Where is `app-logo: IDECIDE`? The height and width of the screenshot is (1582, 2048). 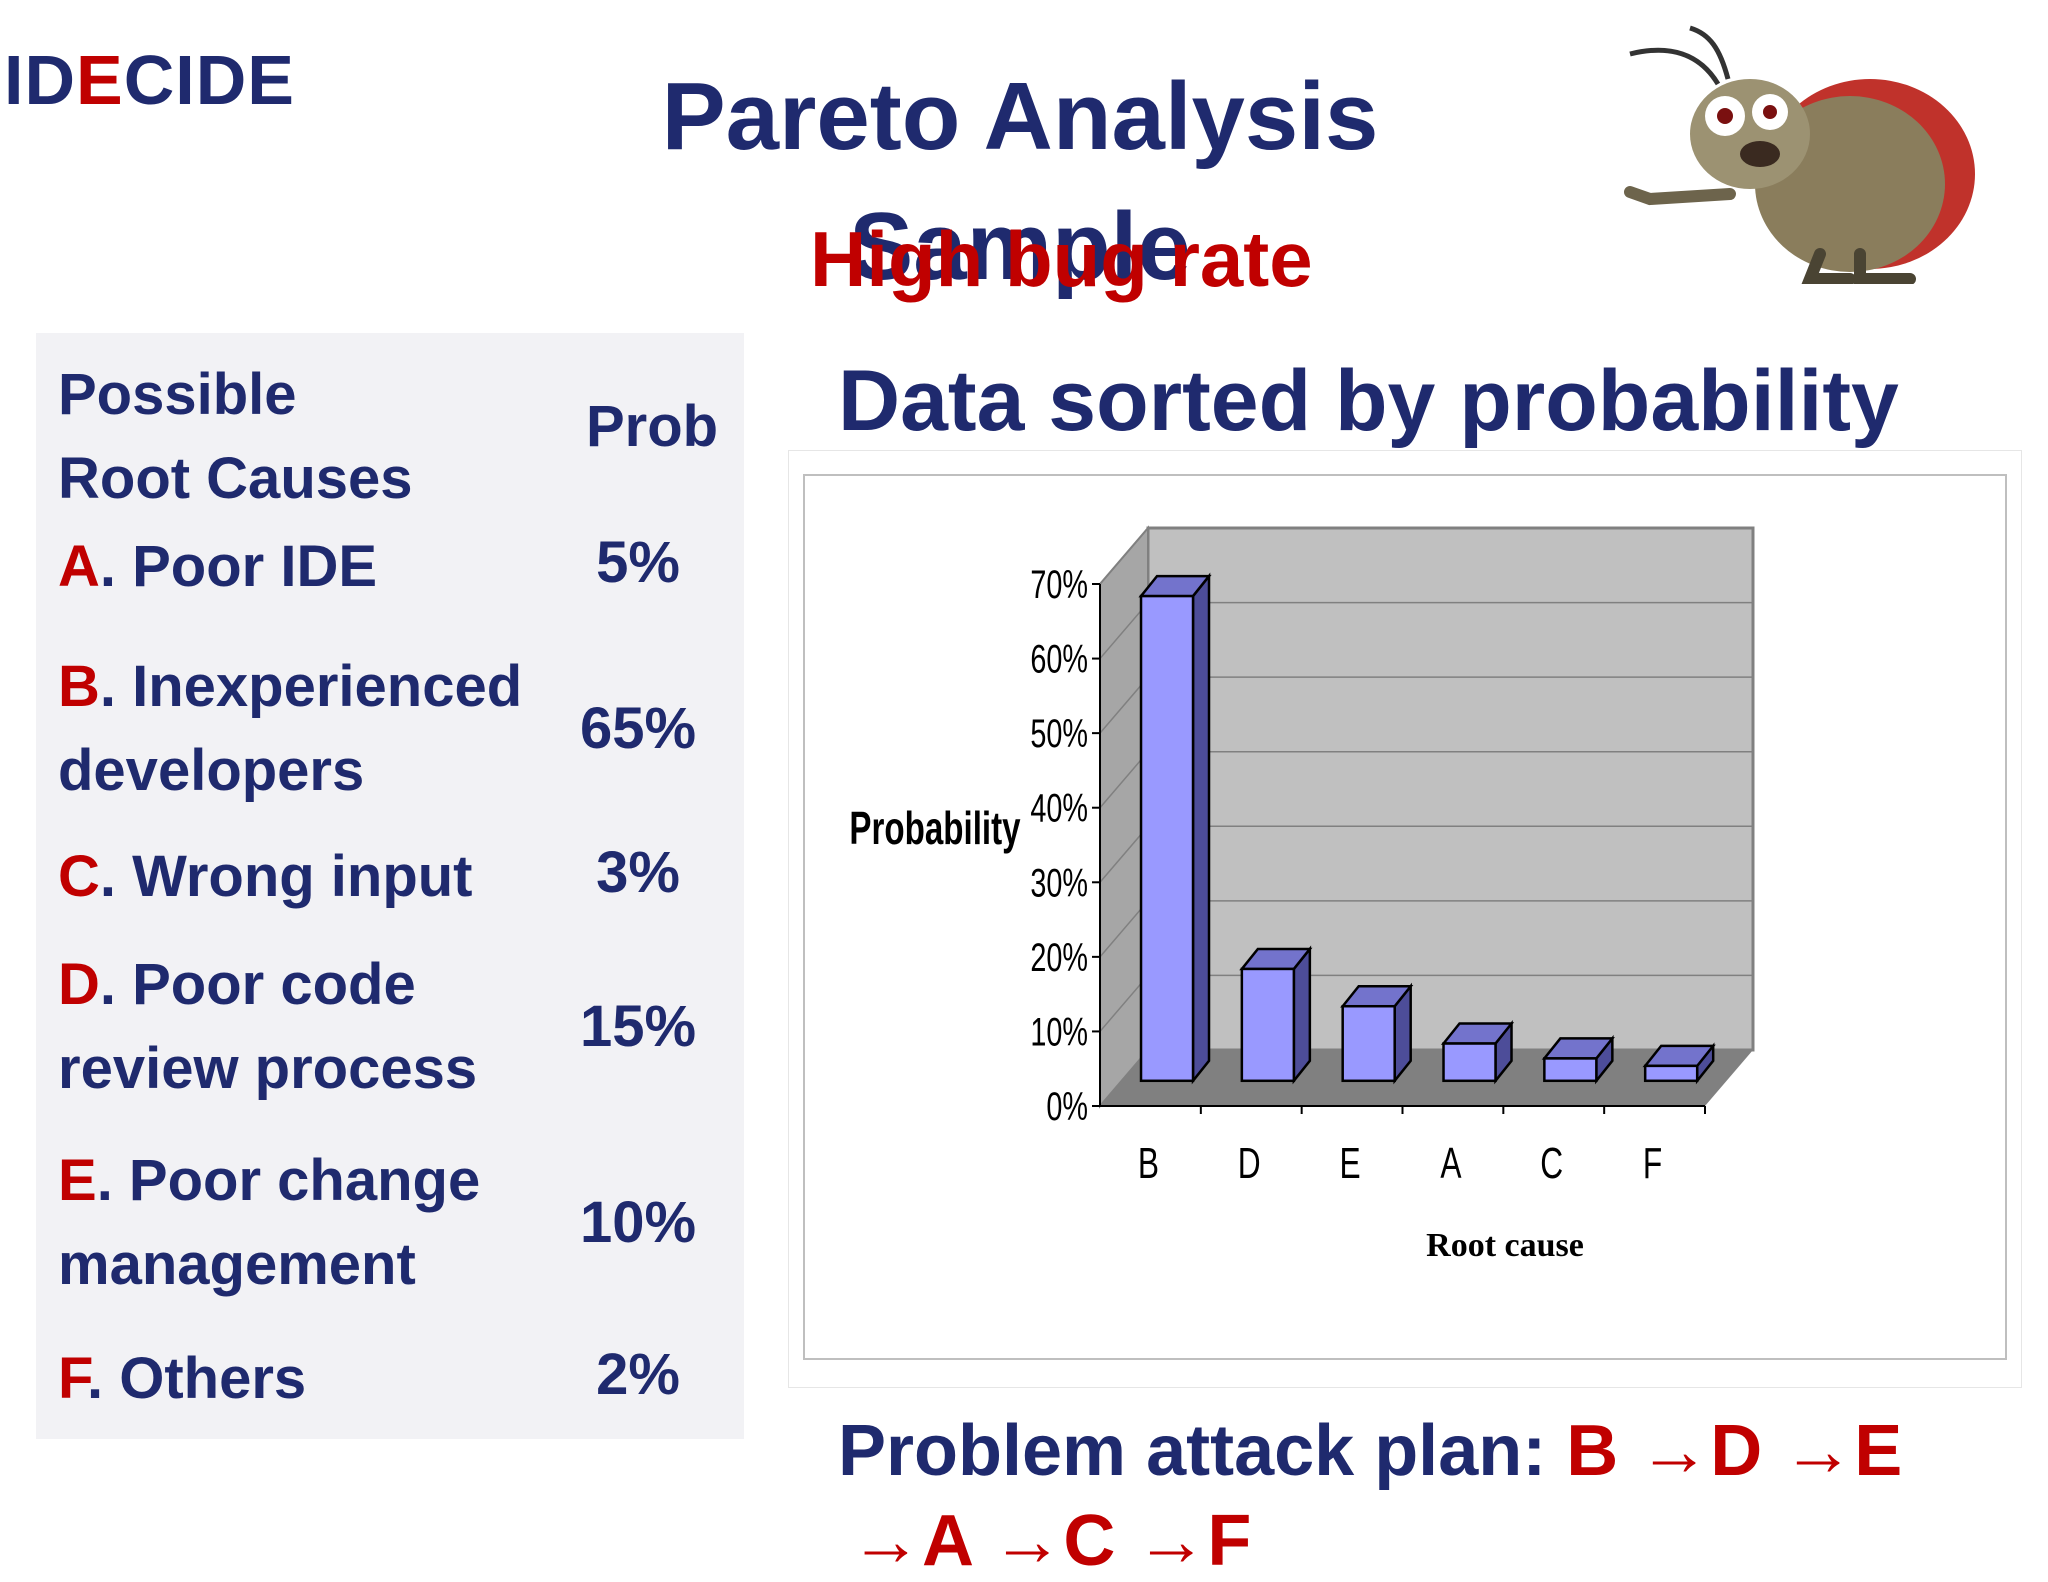 app-logo: IDECIDE is located at coordinates (149, 80).